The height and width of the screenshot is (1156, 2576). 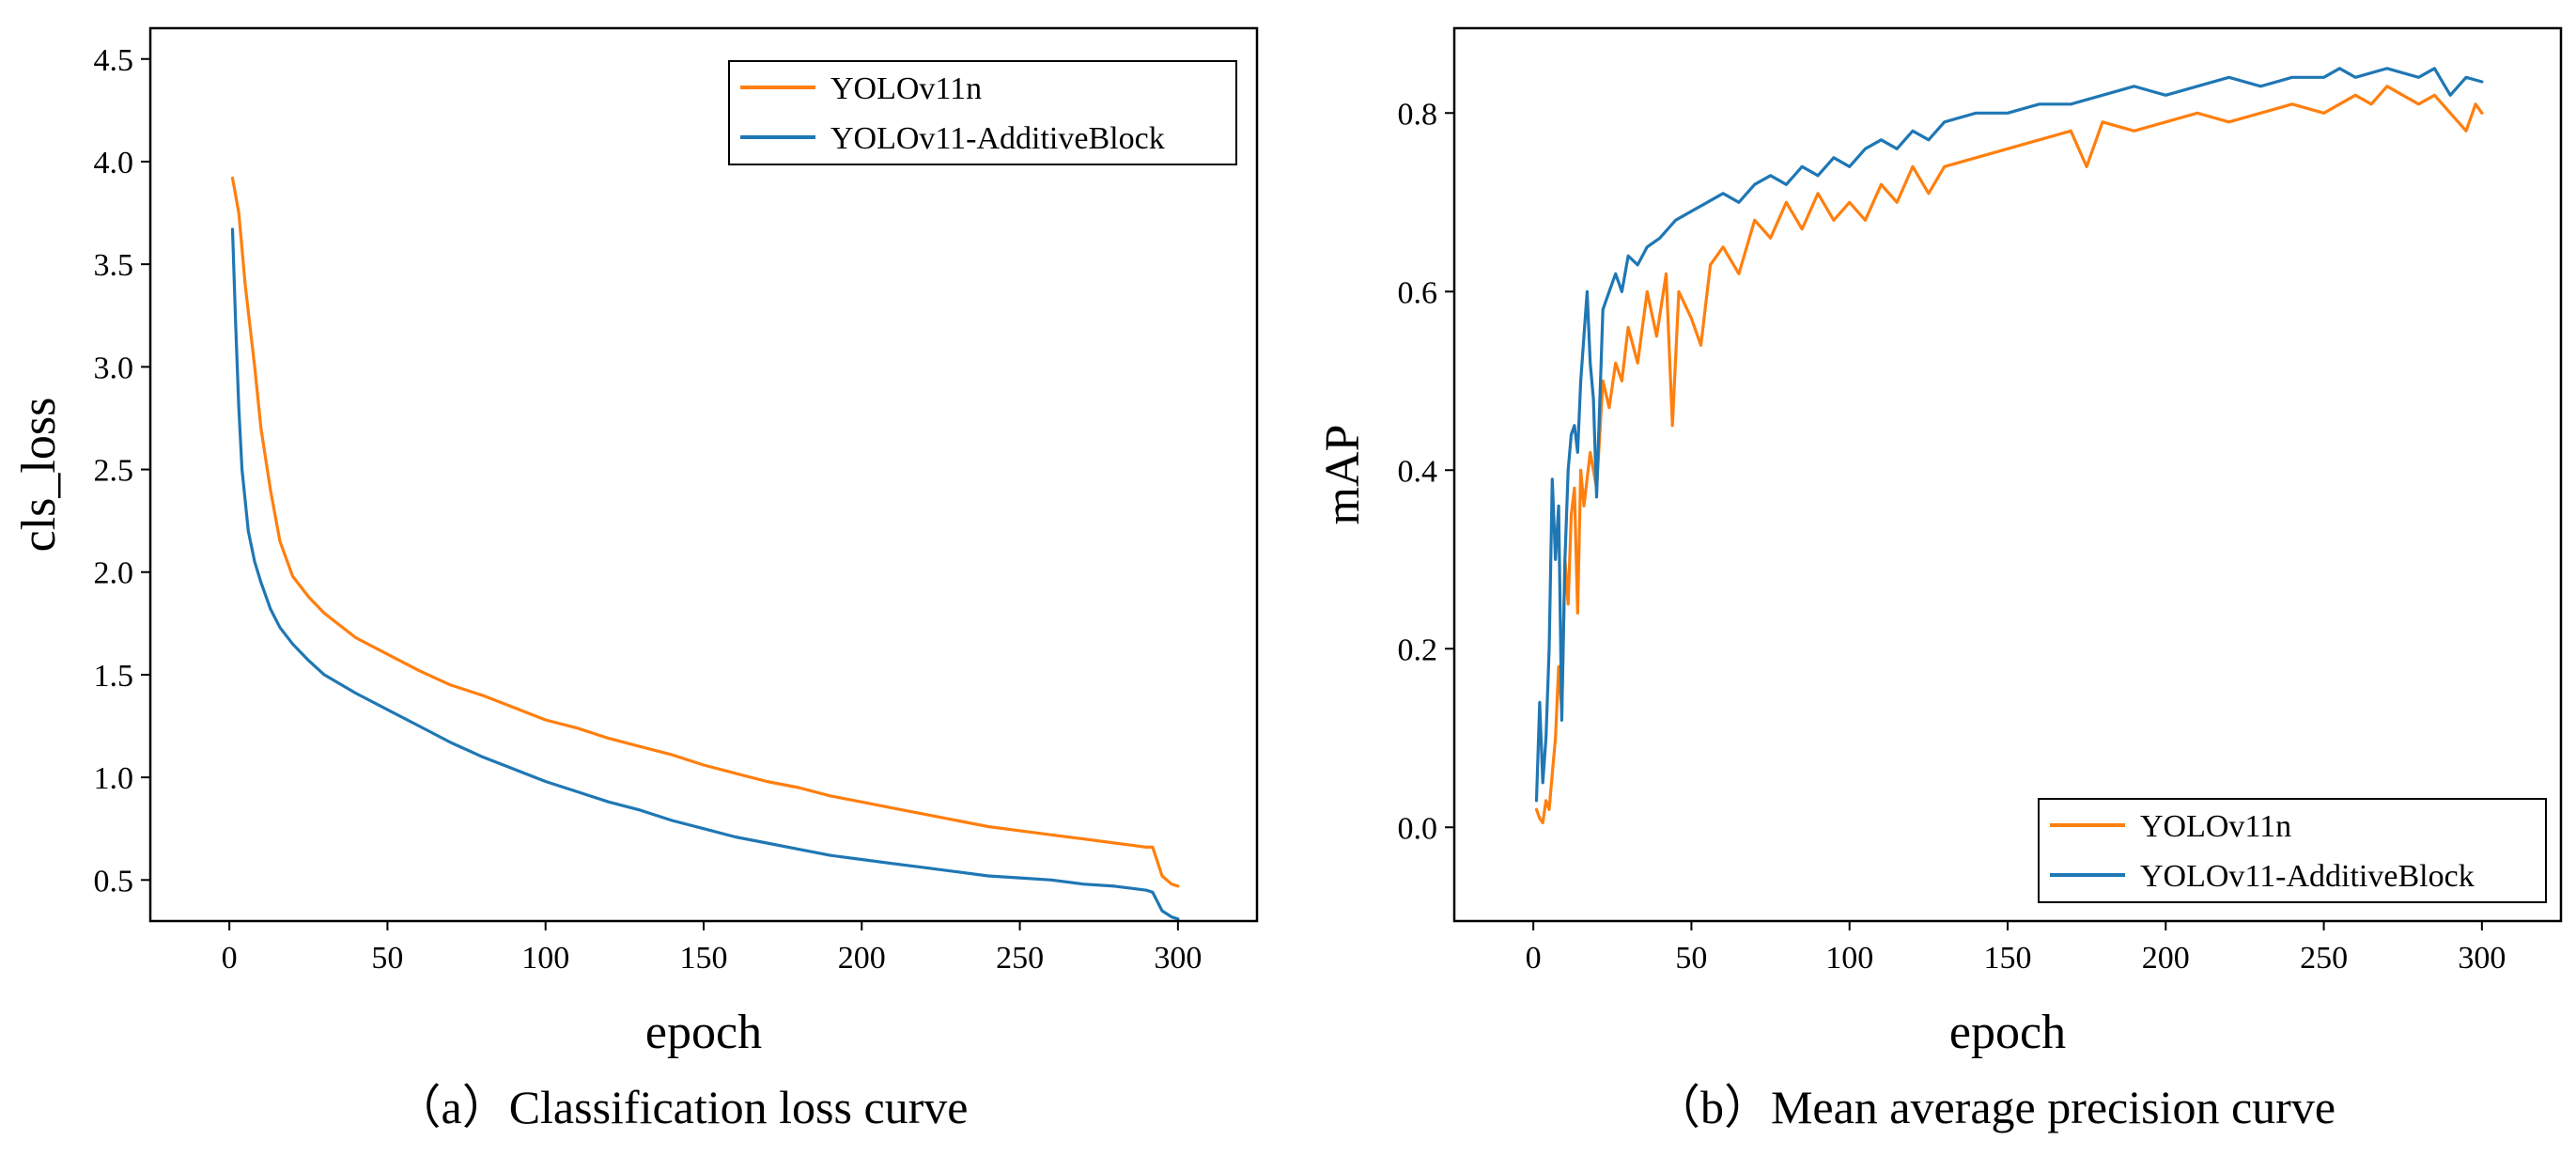 What do you see at coordinates (230, 958) in the screenshot?
I see `loss-x-tick-label: 0` at bounding box center [230, 958].